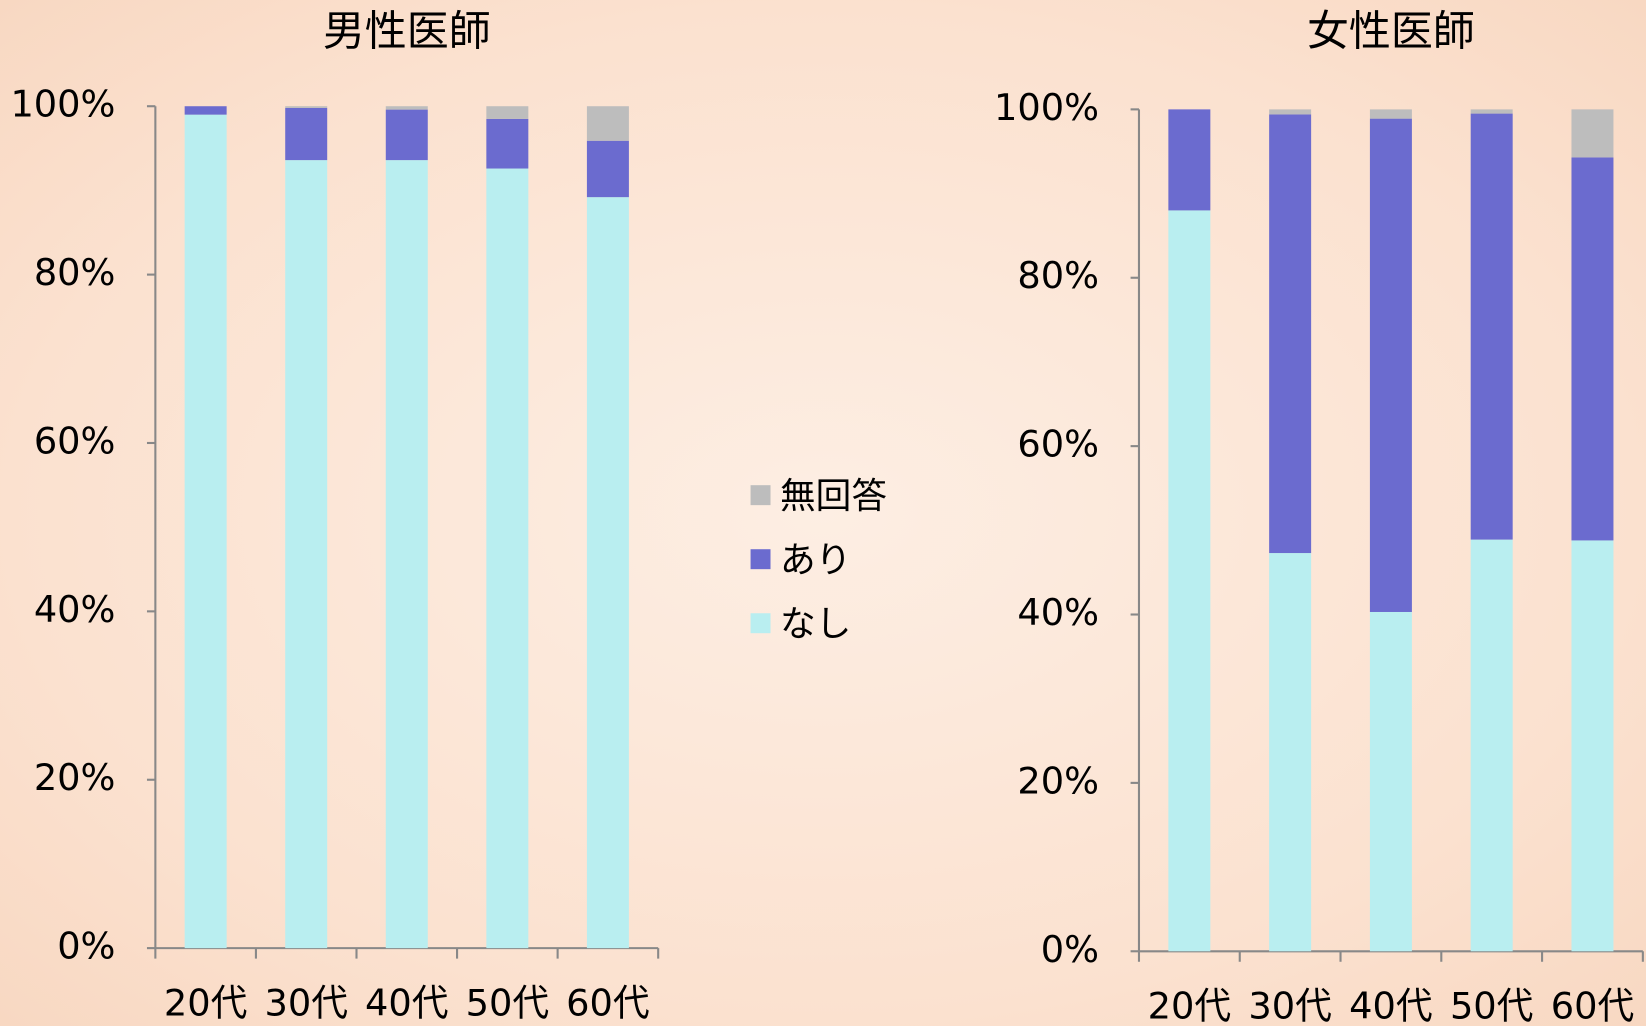 This screenshot has height=1026, width=1646. I want to click on legend-label: あり, so click(815, 560).